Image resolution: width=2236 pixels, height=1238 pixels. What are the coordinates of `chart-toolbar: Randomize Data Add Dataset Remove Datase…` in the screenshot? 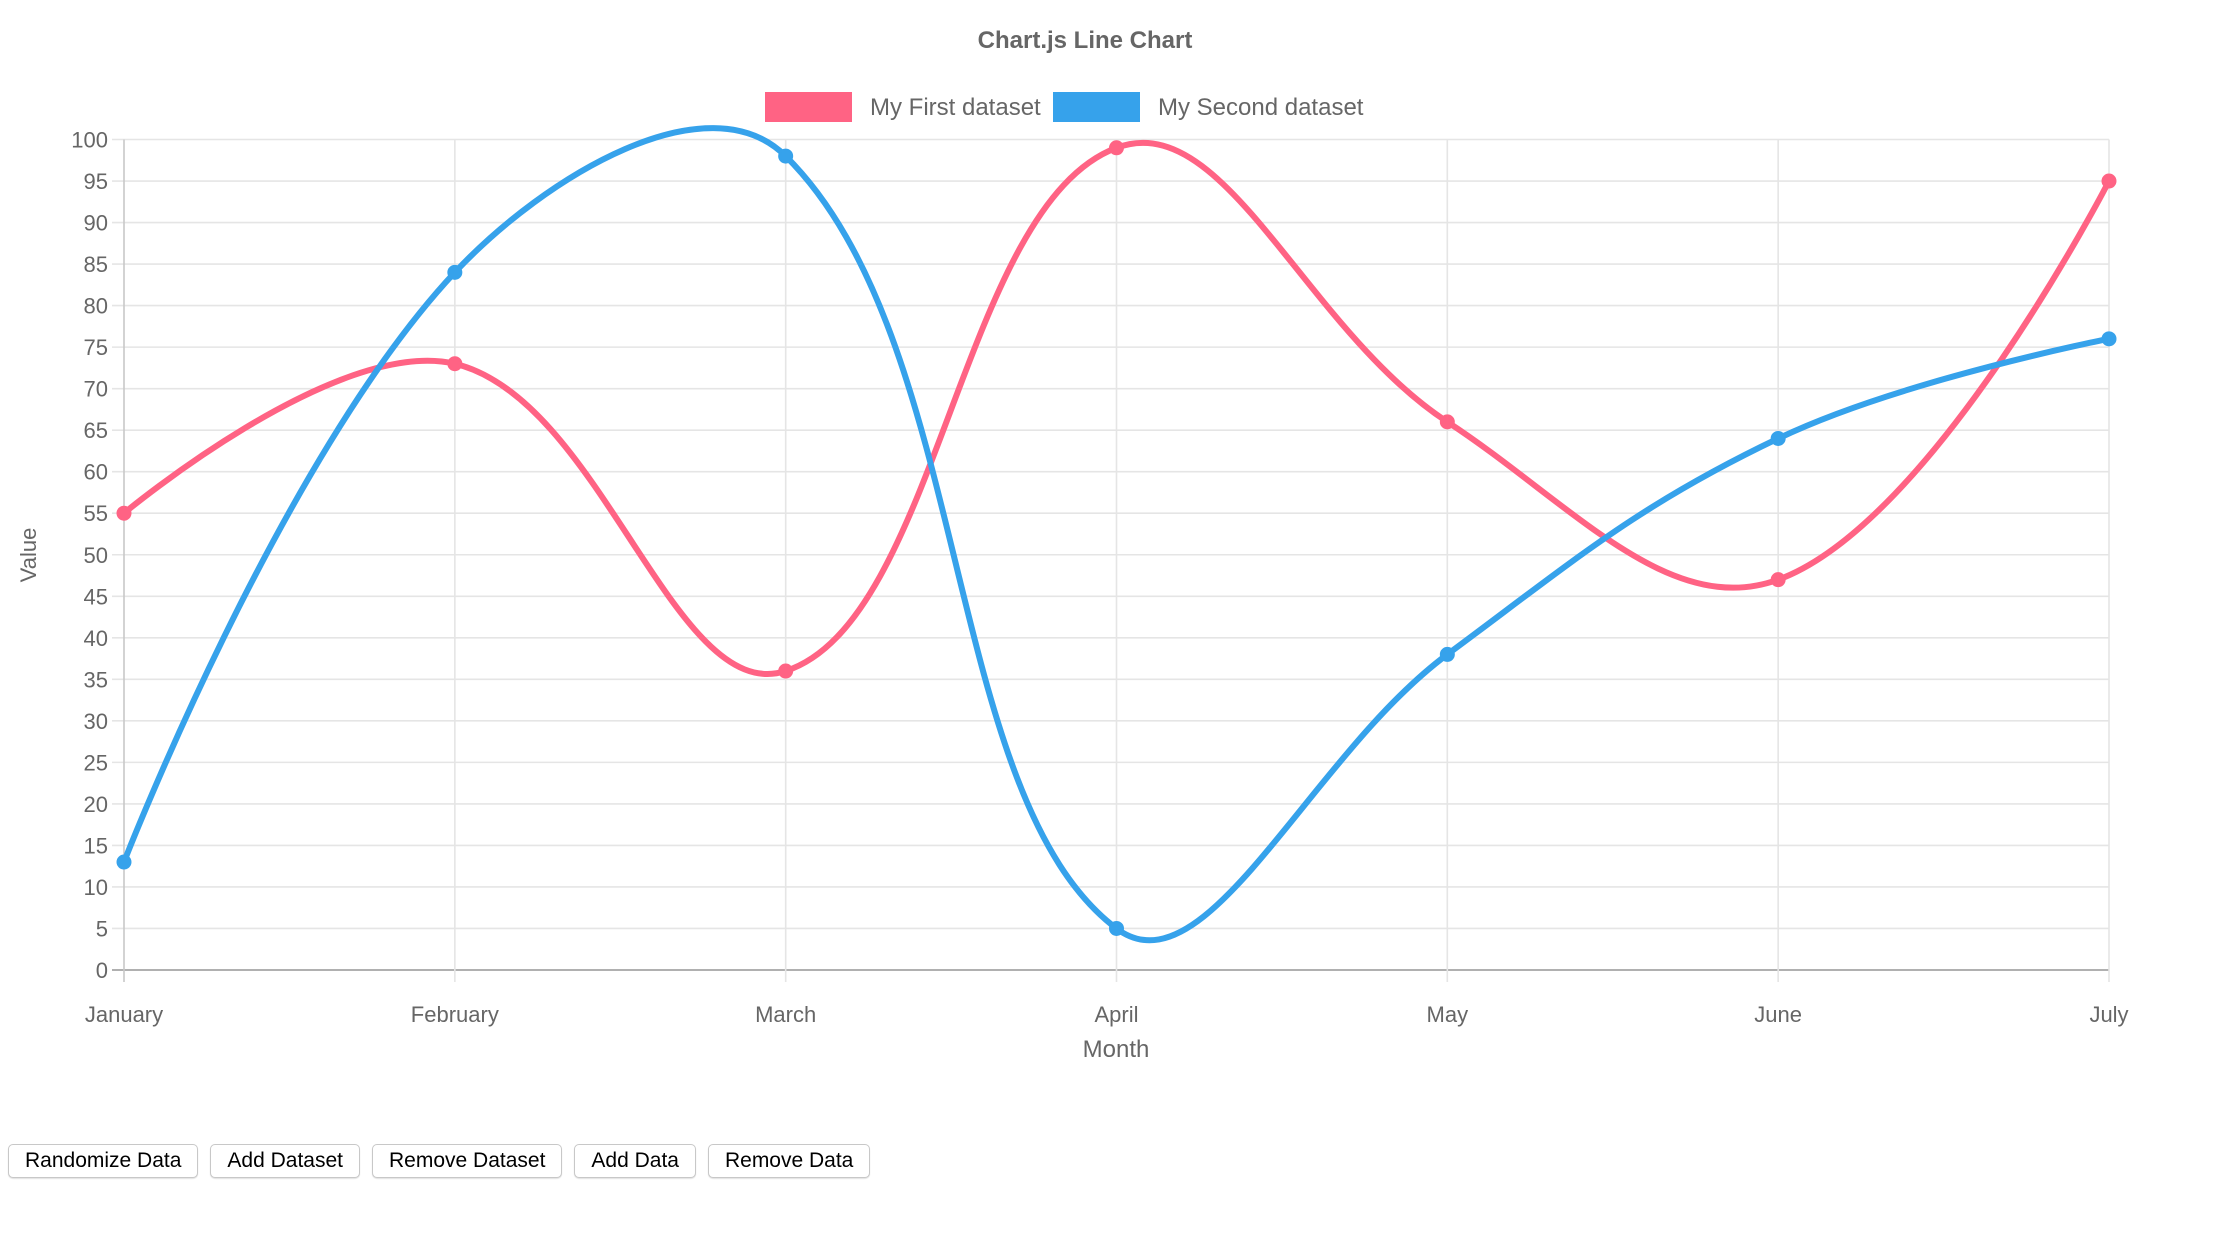 It's located at (439, 1161).